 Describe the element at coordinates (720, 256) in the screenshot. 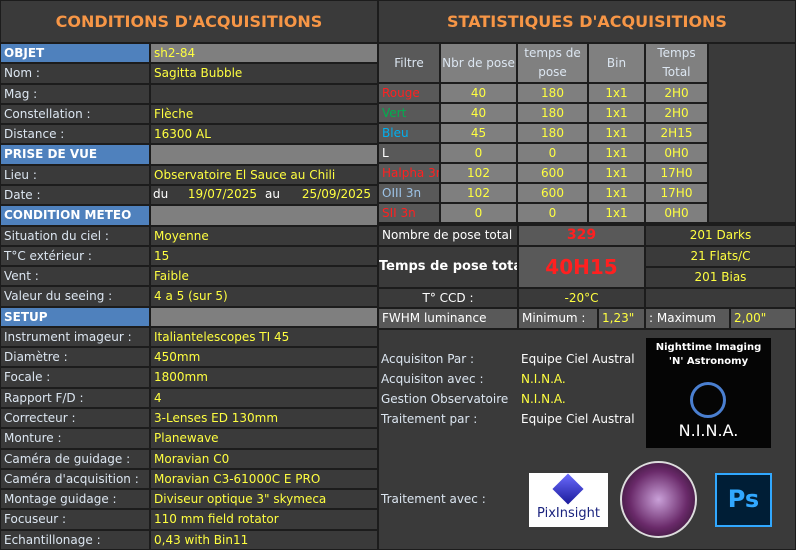

I see `calibration: 21 Flats/C` at that location.